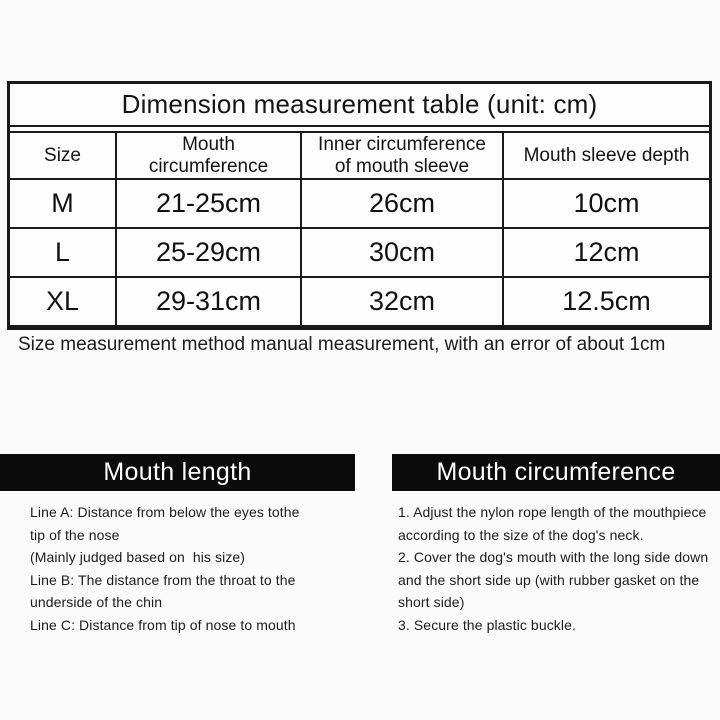 Image resolution: width=720 pixels, height=720 pixels. Describe the element at coordinates (207, 251) in the screenshot. I see `mouth-circumference-cell: 25-29cm` at that location.